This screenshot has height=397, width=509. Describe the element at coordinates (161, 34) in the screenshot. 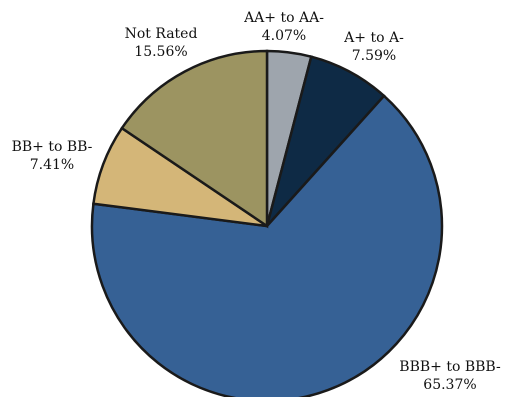

I see `slice-label-not-rated-name: Not Rated` at that location.